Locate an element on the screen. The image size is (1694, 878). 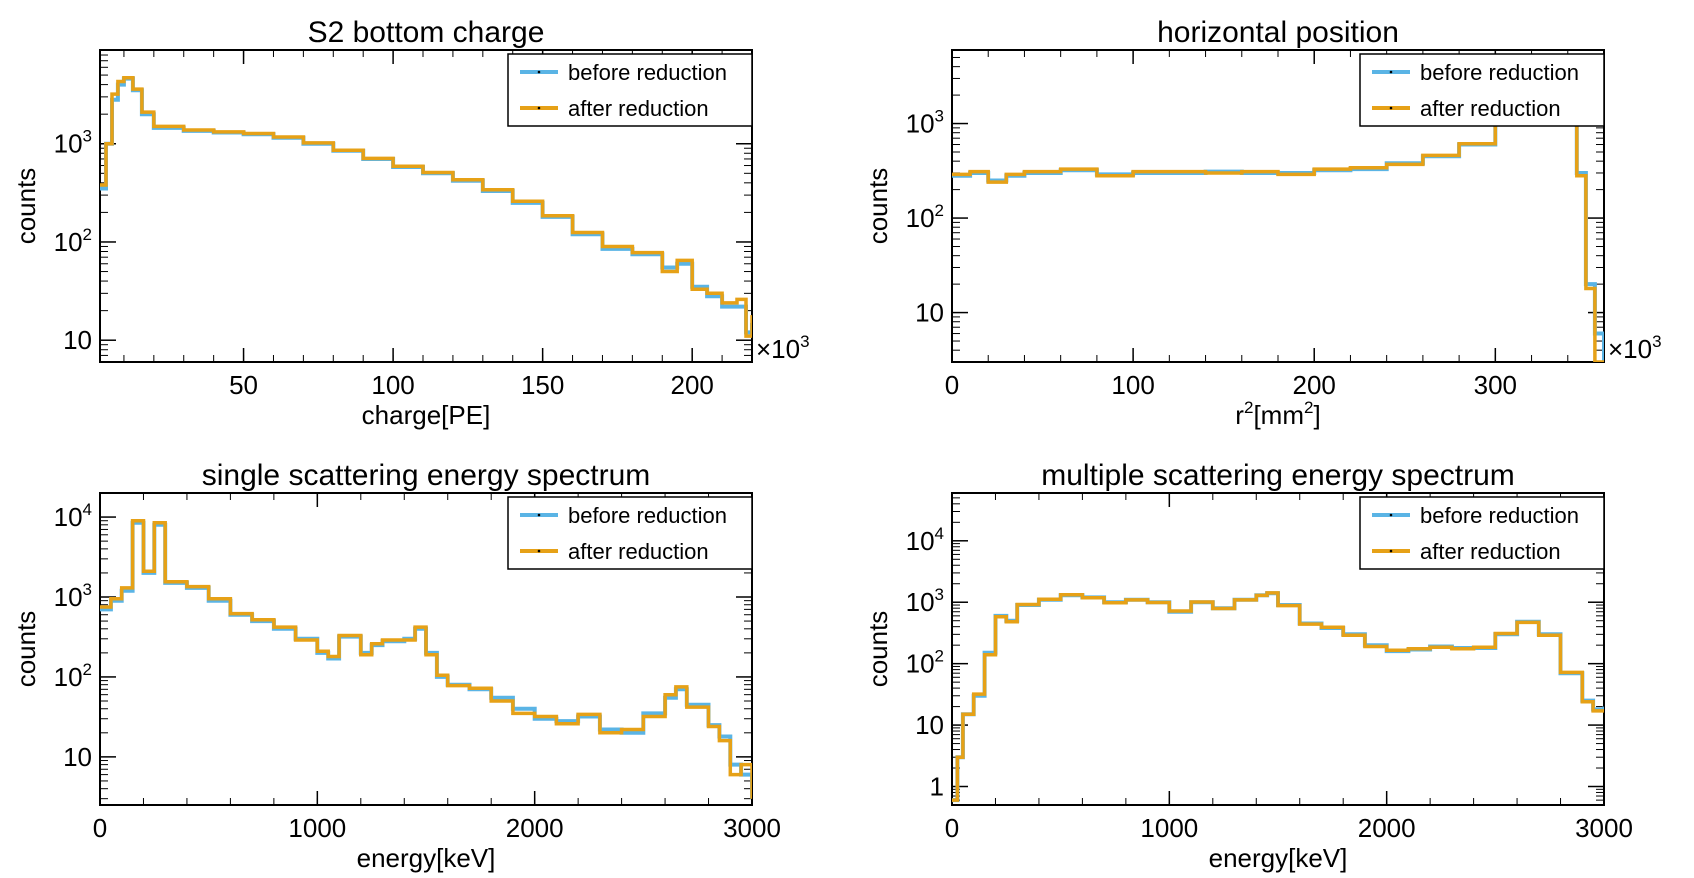
chart-title: single scattering energy spectrum is located at coordinates (426, 475).